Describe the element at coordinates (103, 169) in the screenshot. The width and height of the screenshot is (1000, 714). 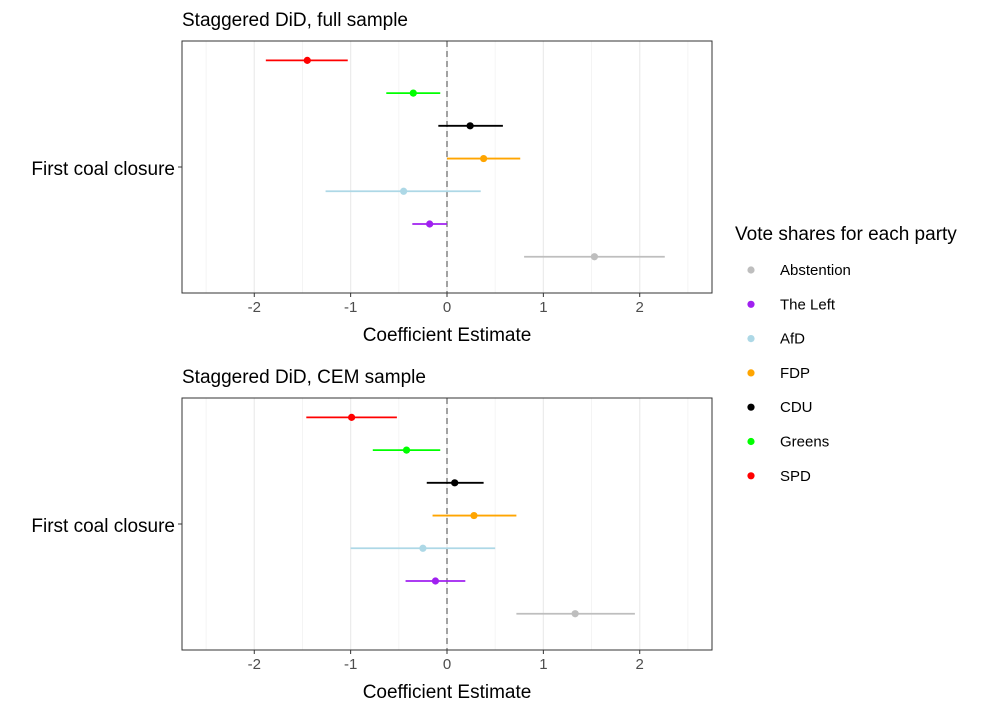
I see `panel-1-category-label: First coal closure` at that location.